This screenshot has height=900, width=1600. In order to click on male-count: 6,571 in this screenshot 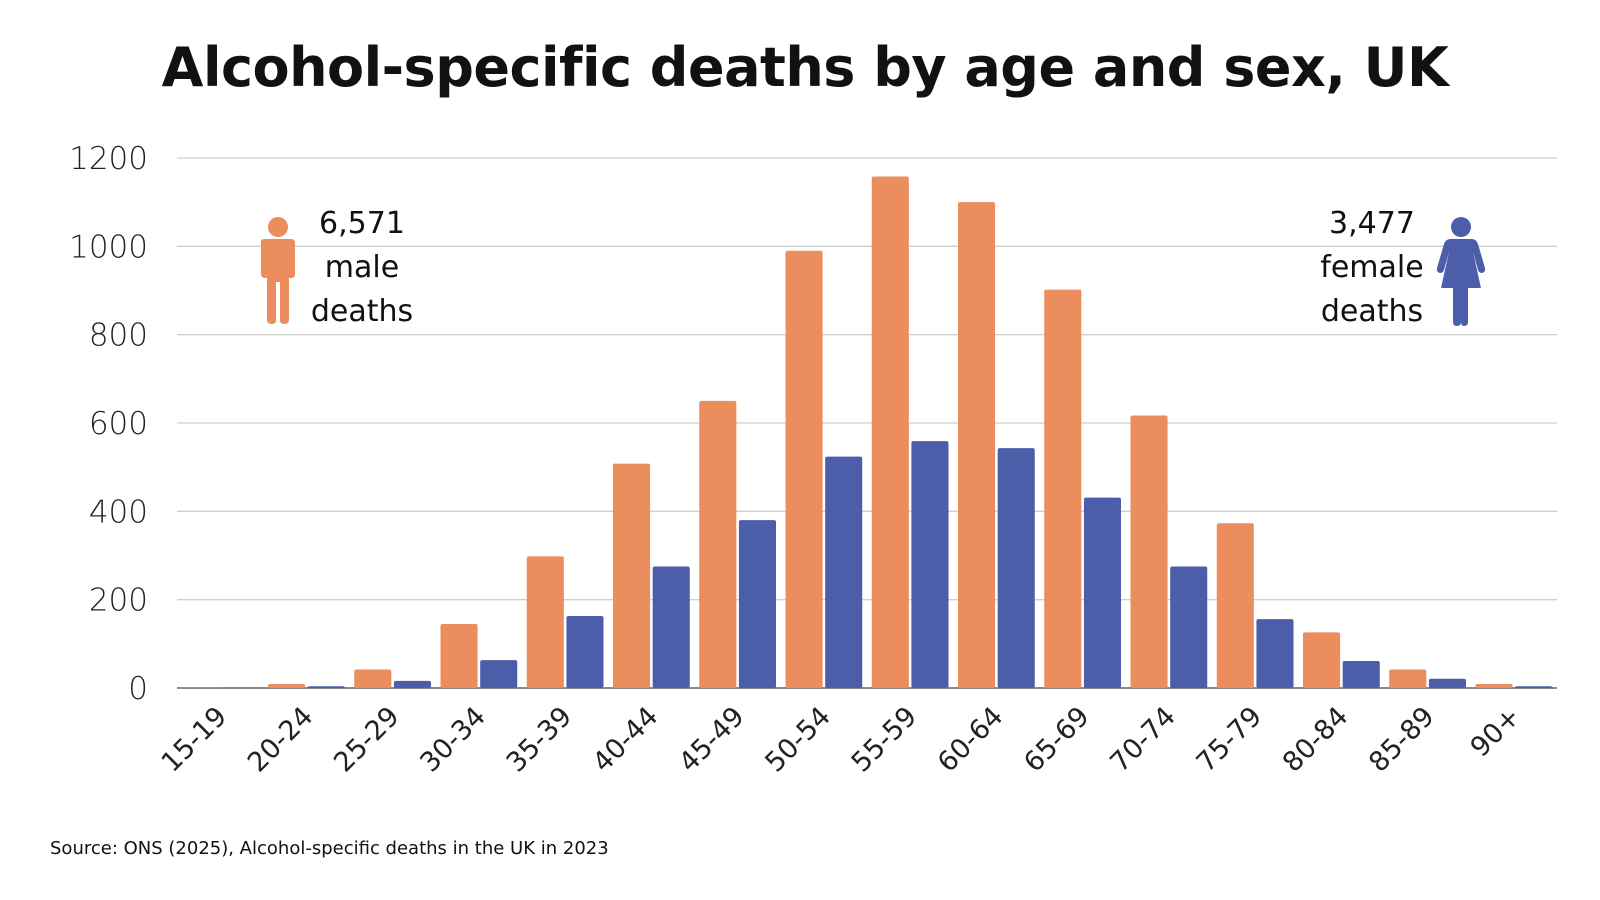, I will do `click(362, 223)`.